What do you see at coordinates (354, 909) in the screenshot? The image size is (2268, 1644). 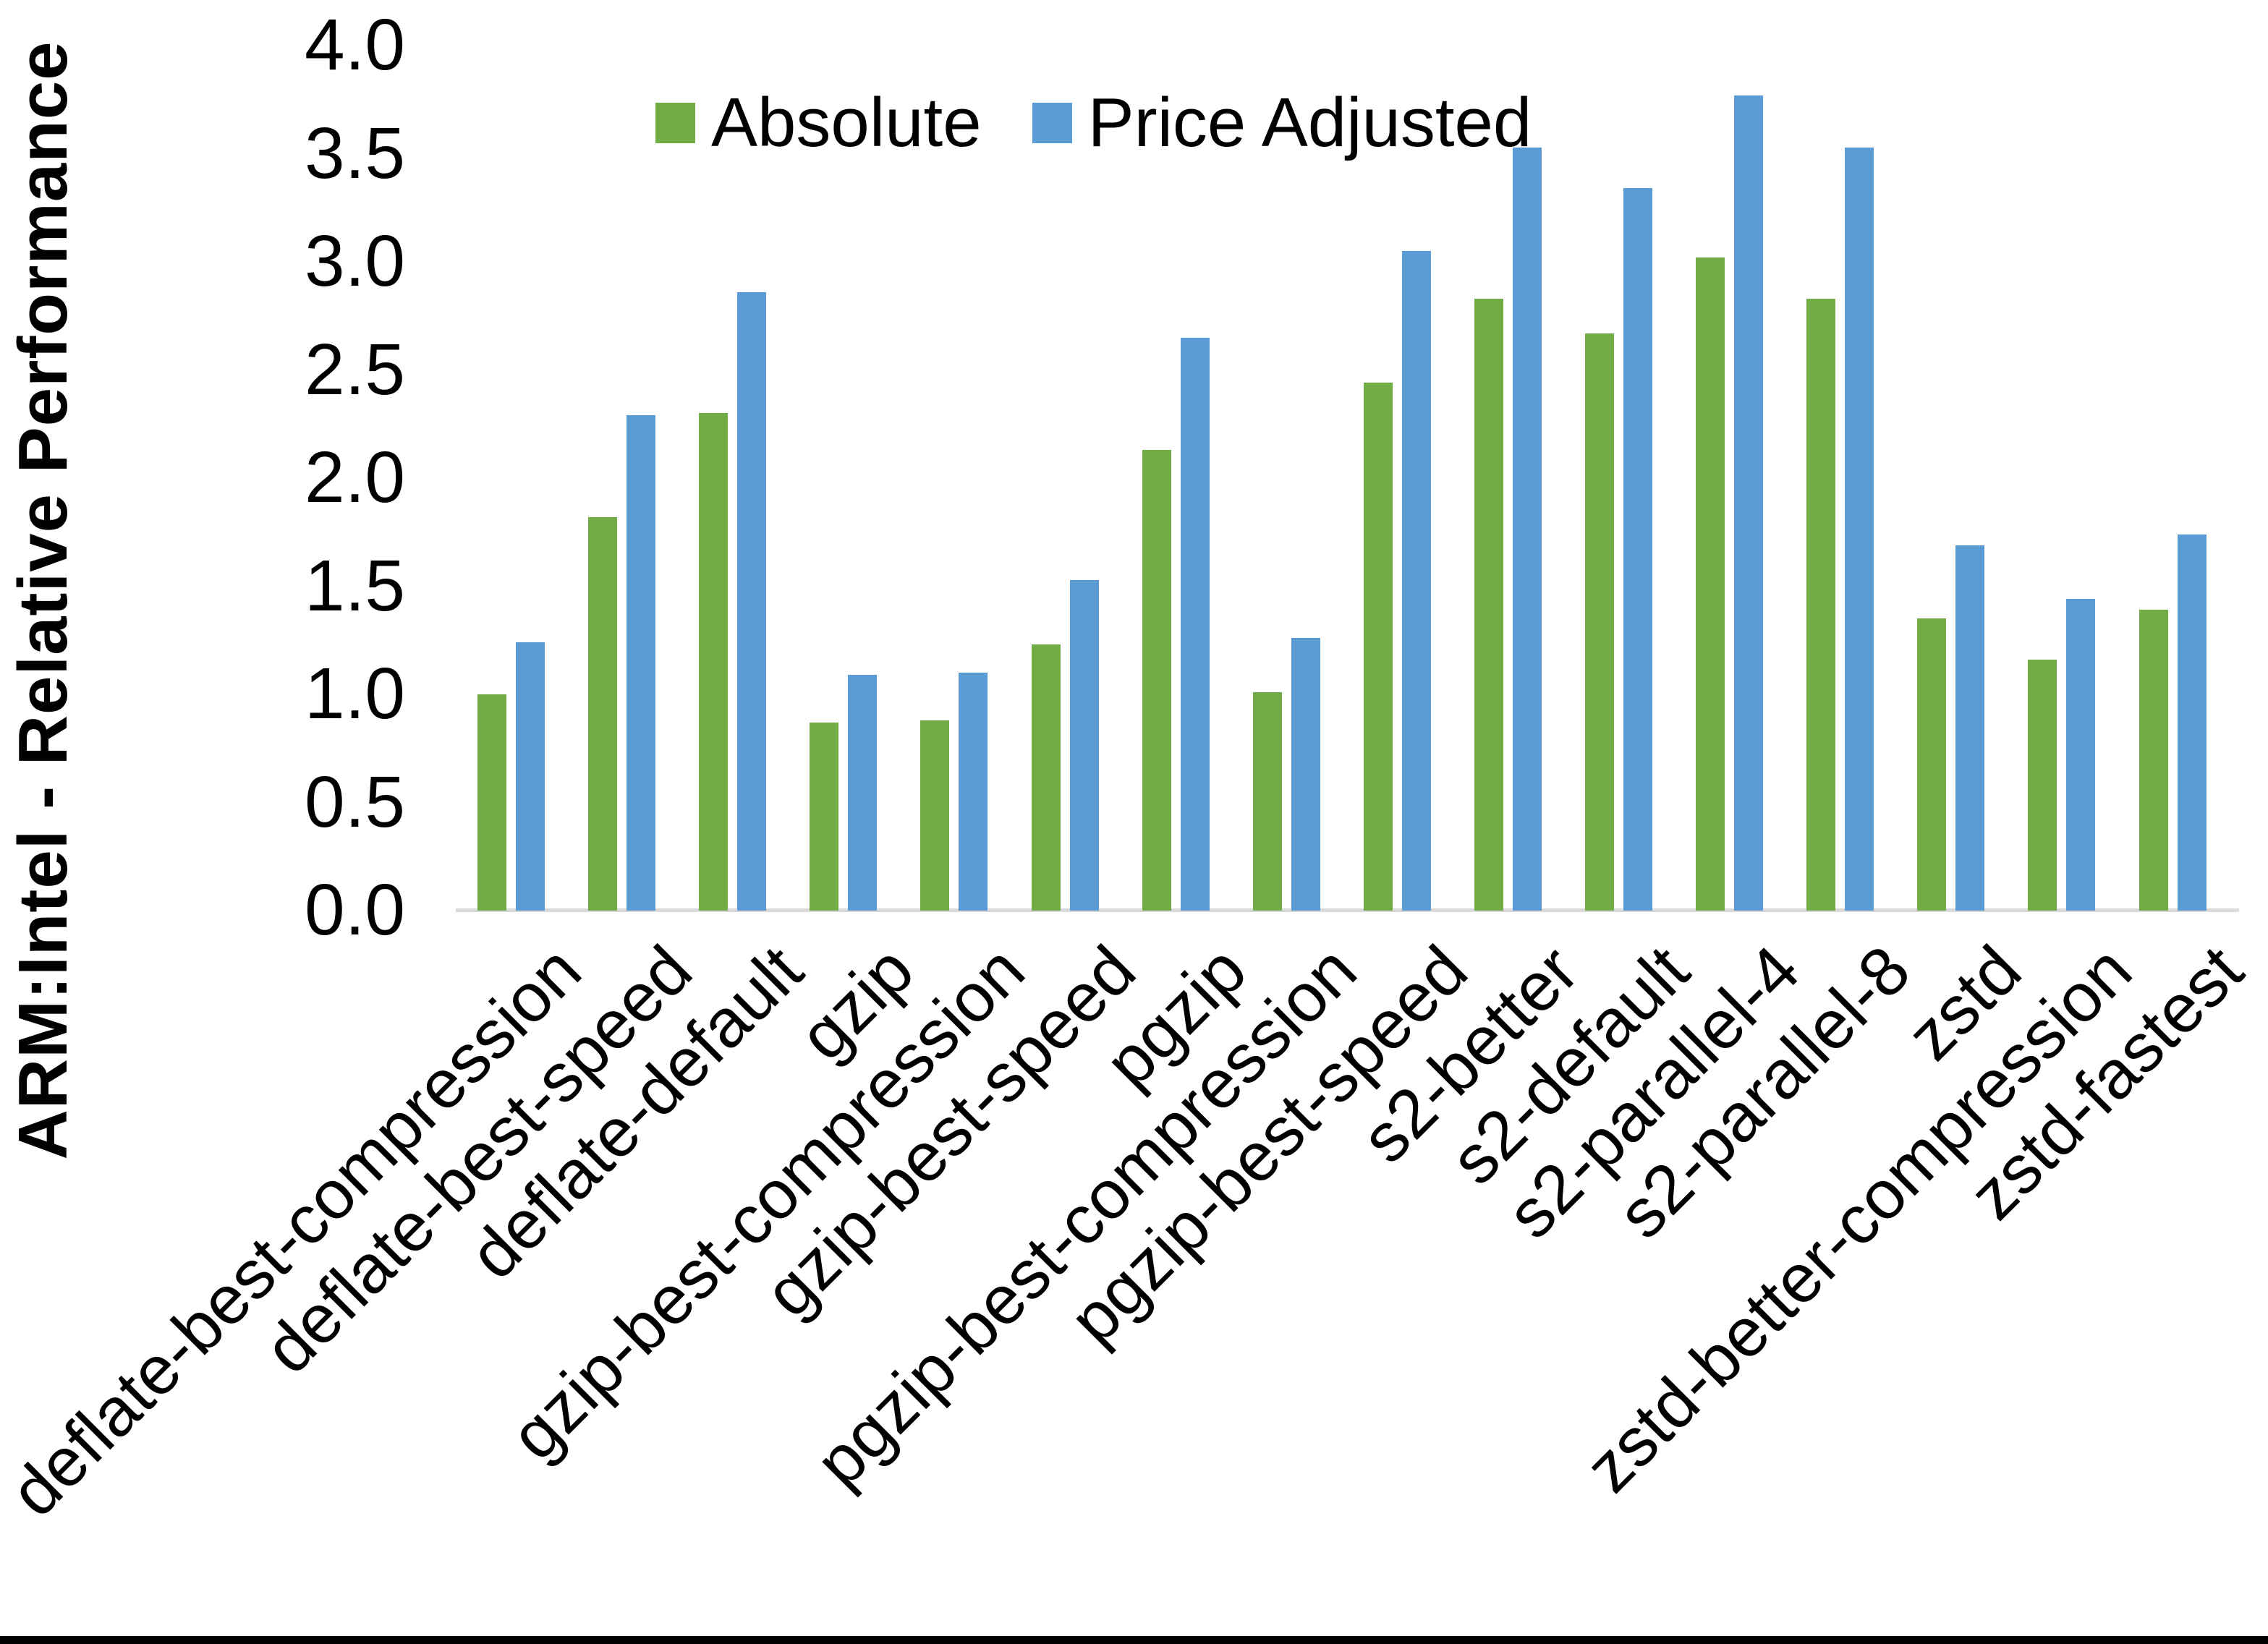 I see `y-tick-label: 0.0` at bounding box center [354, 909].